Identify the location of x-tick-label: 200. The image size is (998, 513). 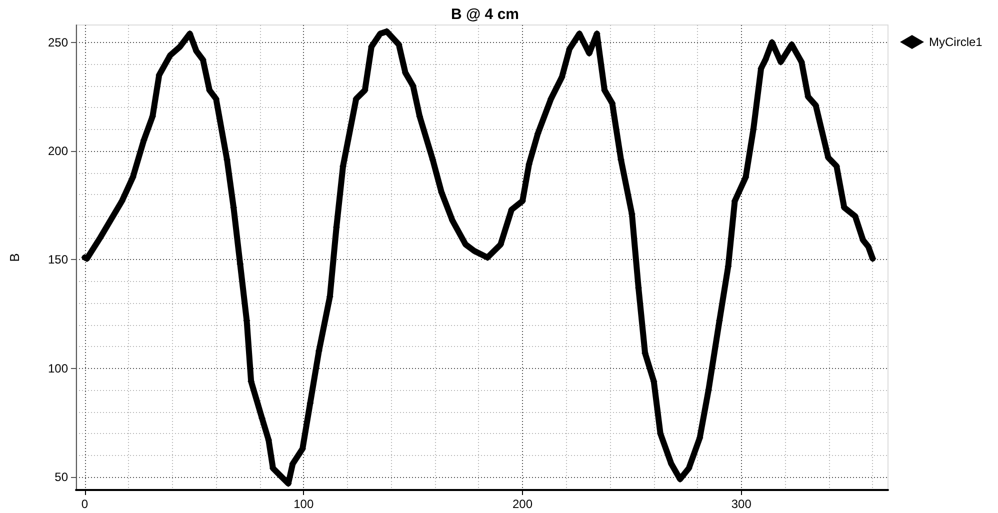
(522, 504).